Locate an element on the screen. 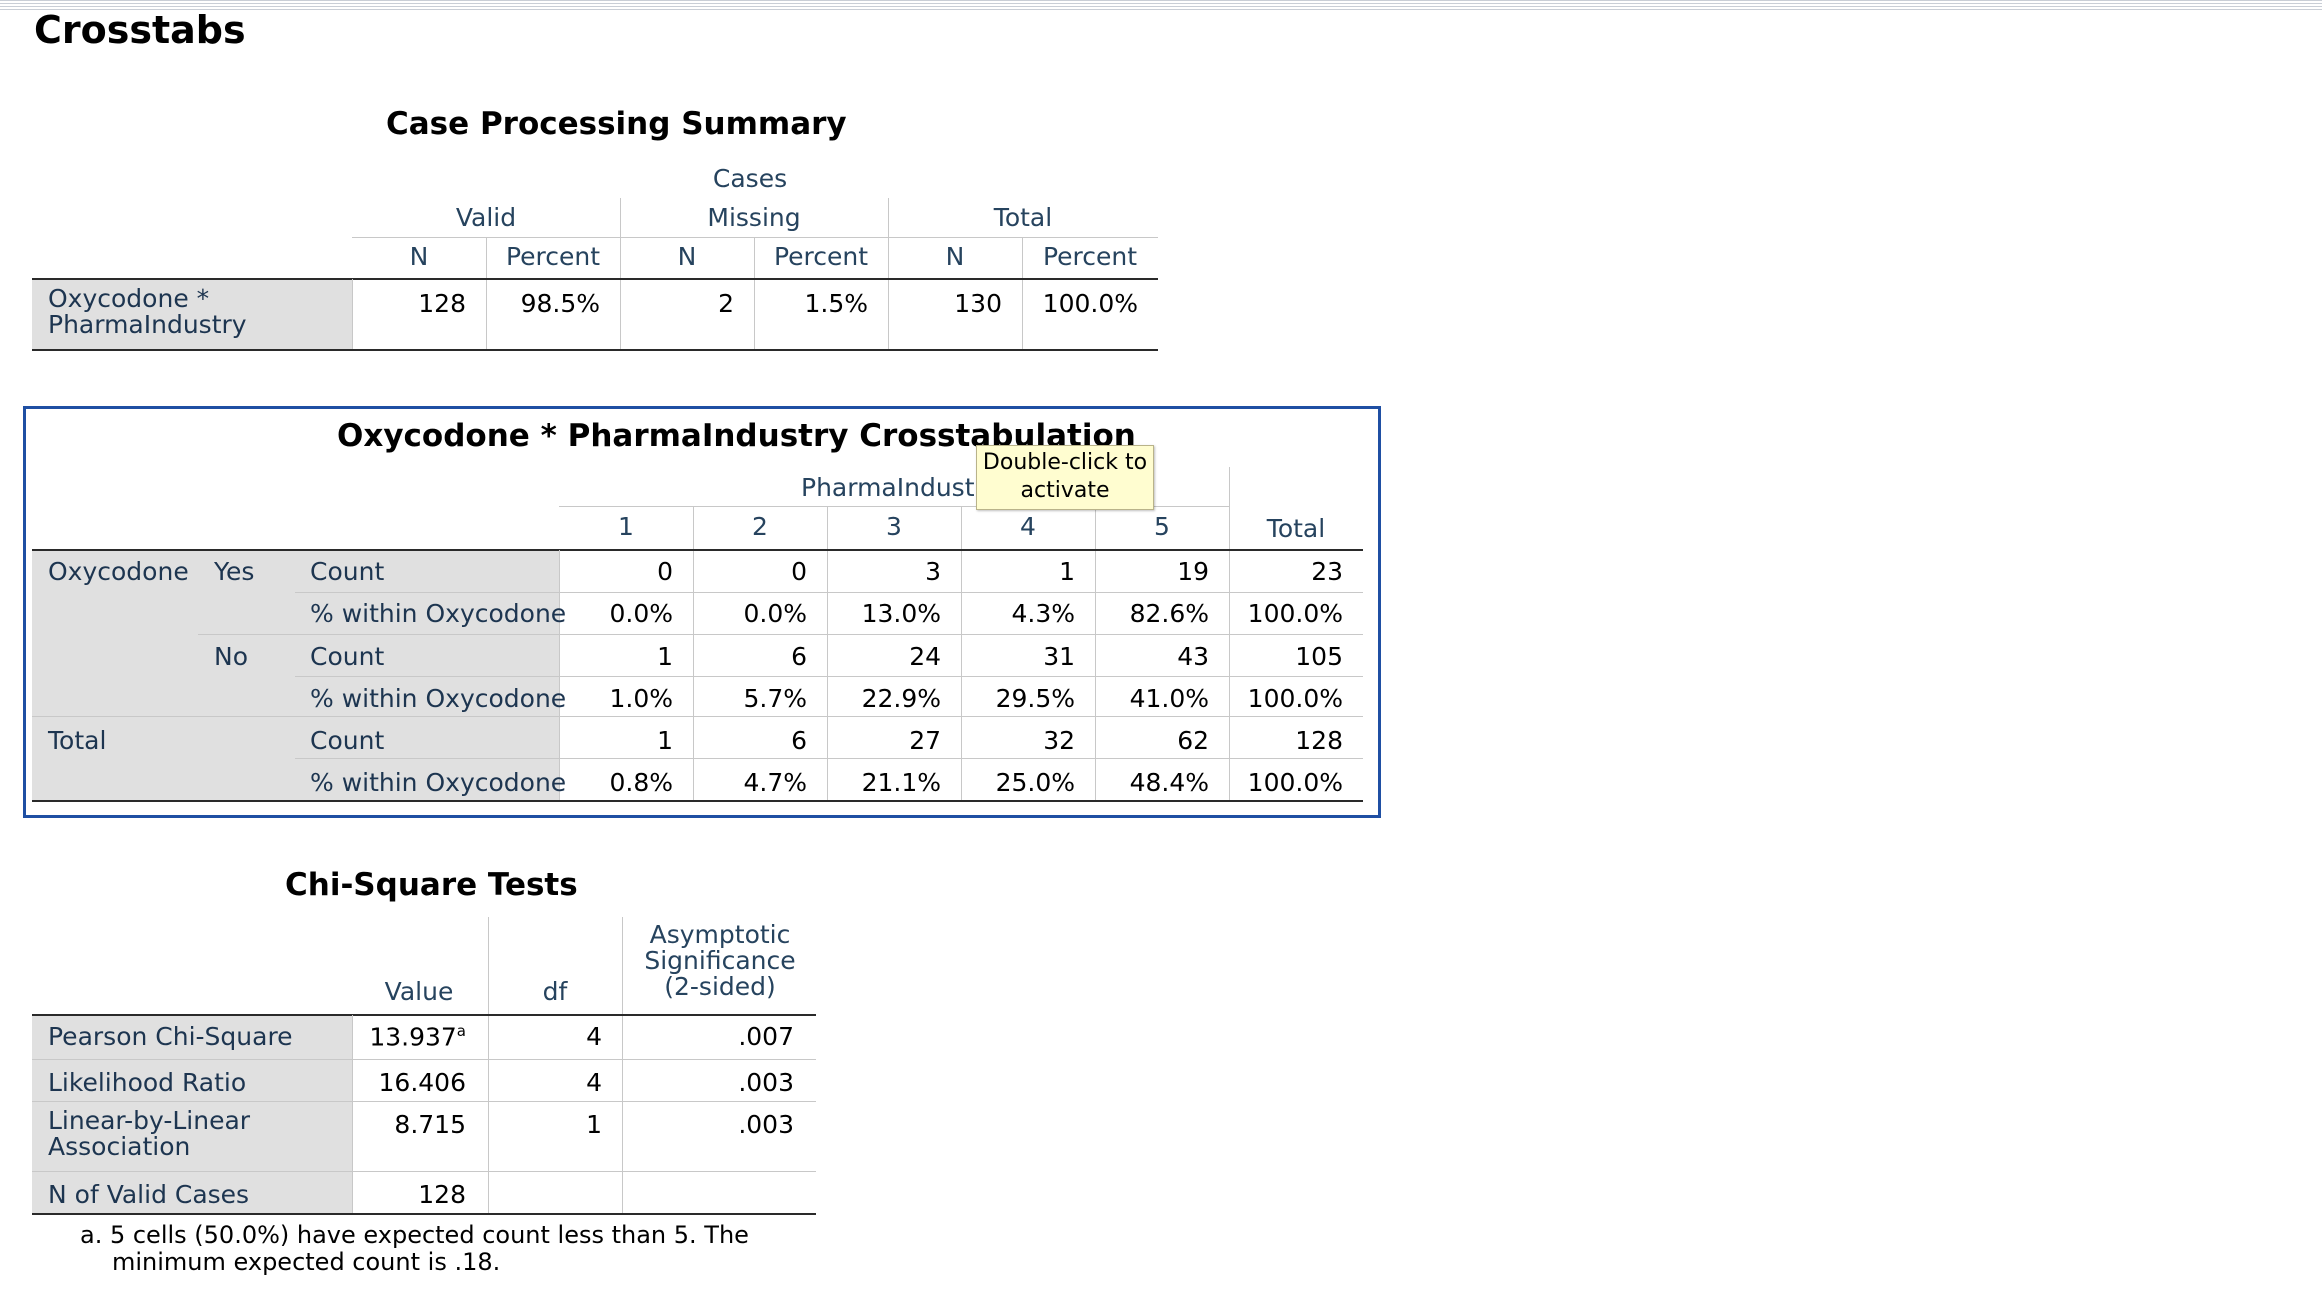 The image size is (2322, 1308). footnote-marker: a is located at coordinates (461, 1031).